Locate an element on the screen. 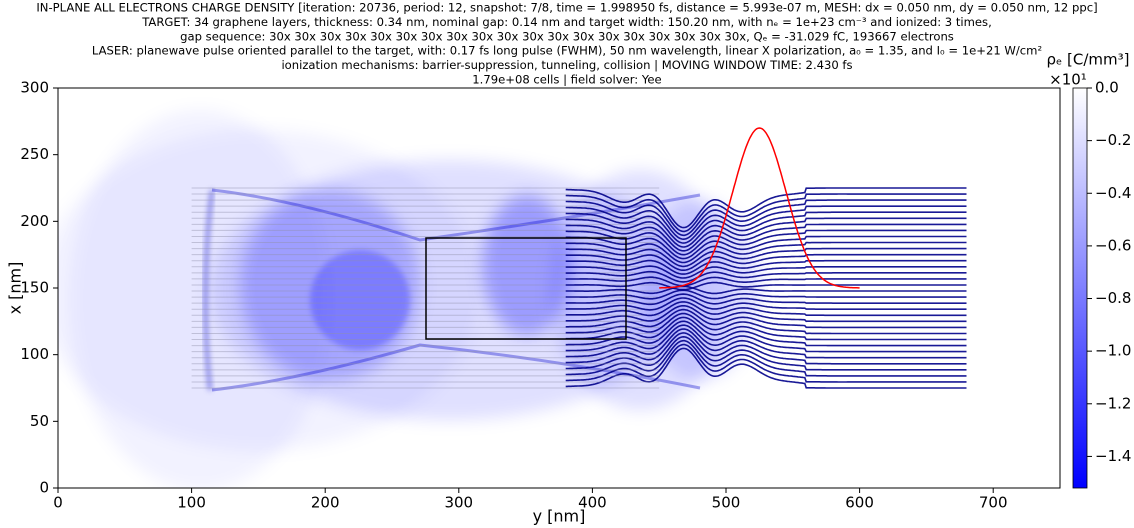 This screenshot has width=1134, height=528. y-tick-label: 50 is located at coordinates (39, 421).